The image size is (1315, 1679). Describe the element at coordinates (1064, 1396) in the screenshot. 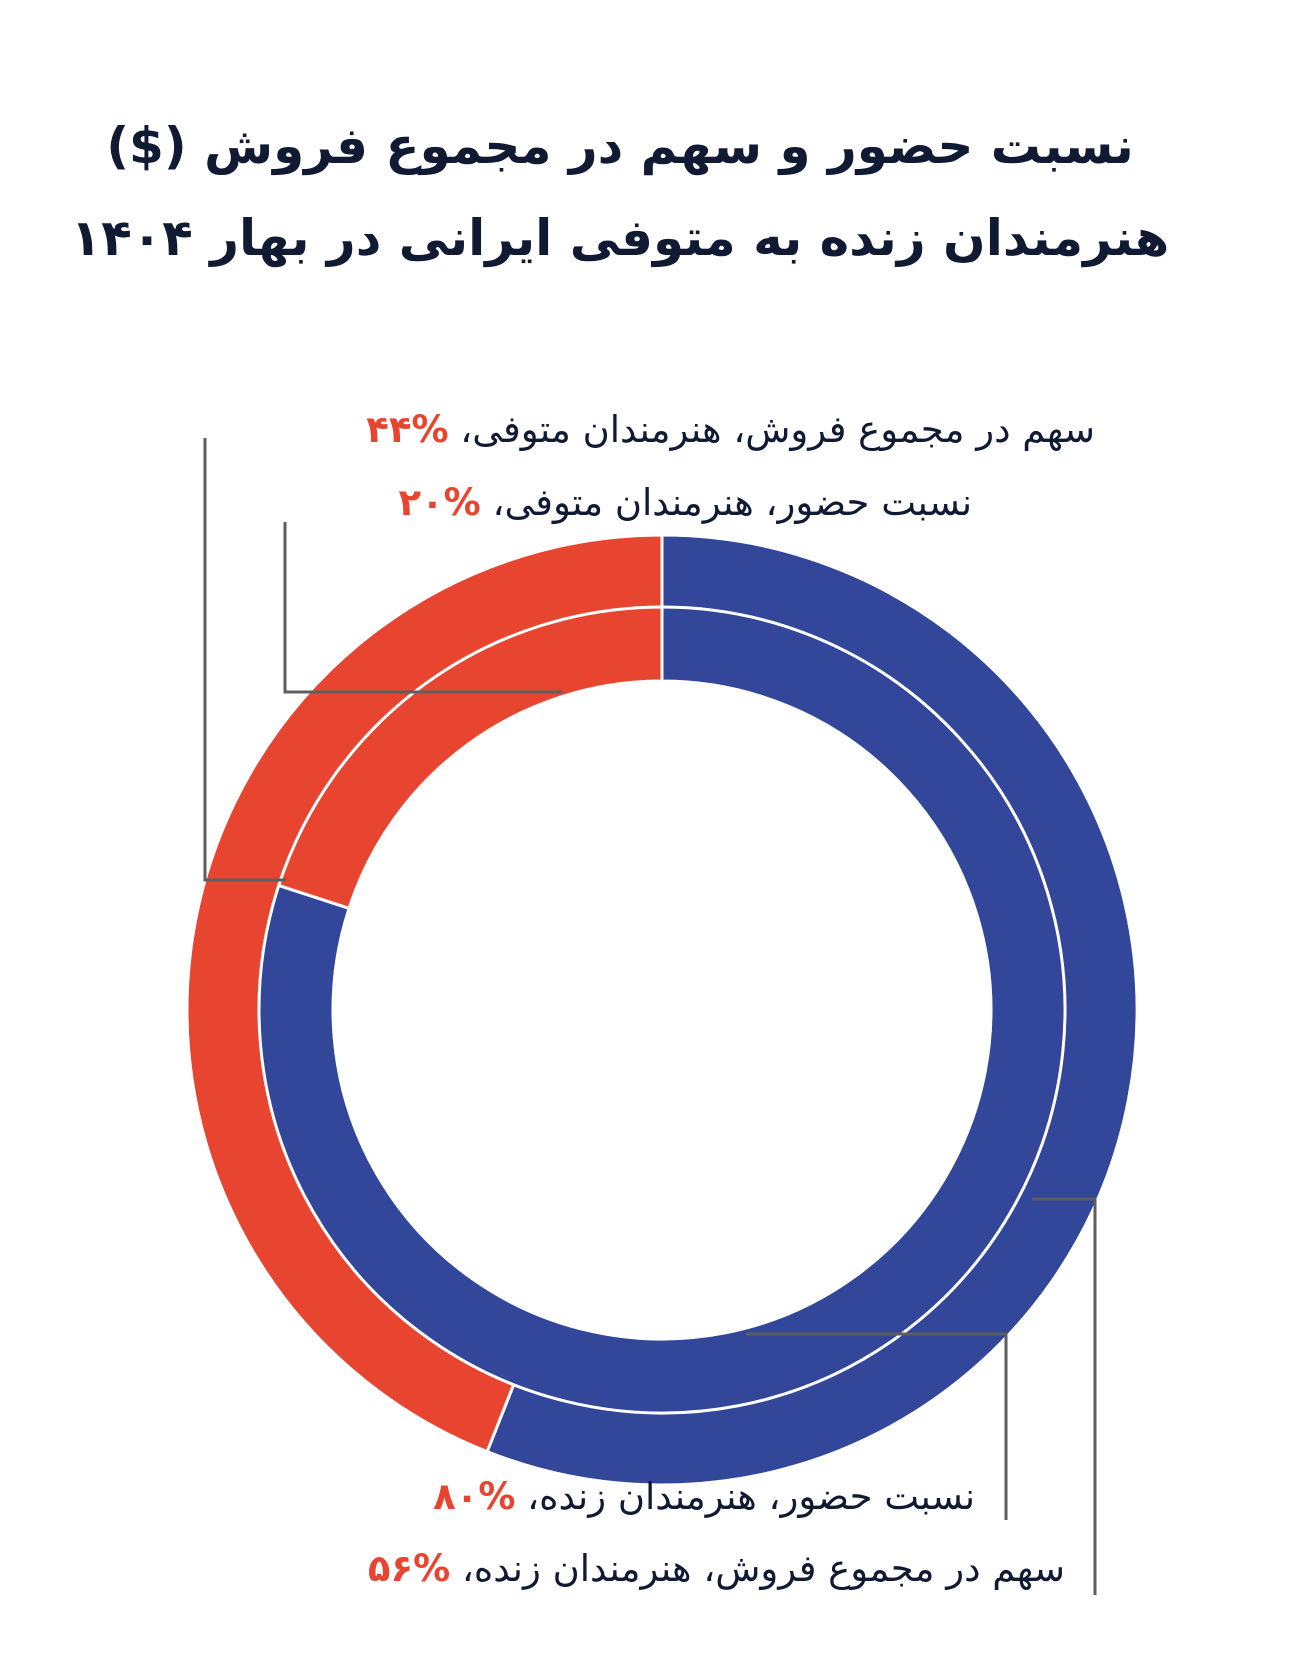

I see `leader-living-sales` at that location.